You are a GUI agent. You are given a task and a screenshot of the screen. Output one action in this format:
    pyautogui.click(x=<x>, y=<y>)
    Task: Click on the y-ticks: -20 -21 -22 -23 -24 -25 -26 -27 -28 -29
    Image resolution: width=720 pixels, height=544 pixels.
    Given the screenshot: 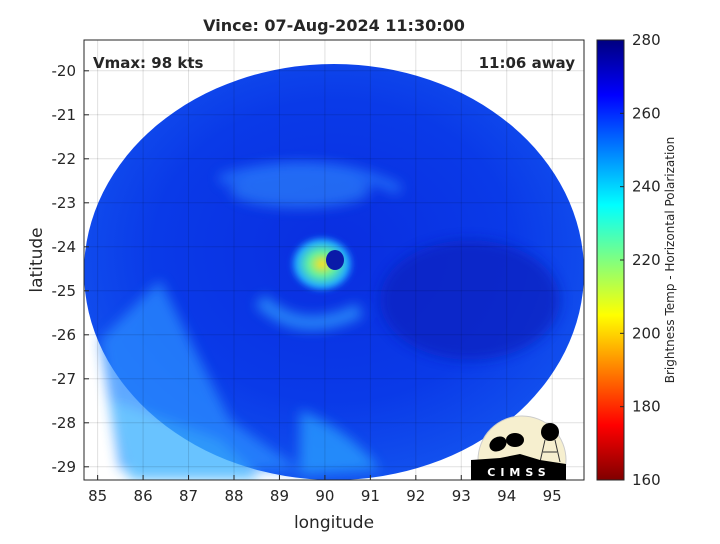 What is the action you would take?
    pyautogui.click(x=70, y=269)
    